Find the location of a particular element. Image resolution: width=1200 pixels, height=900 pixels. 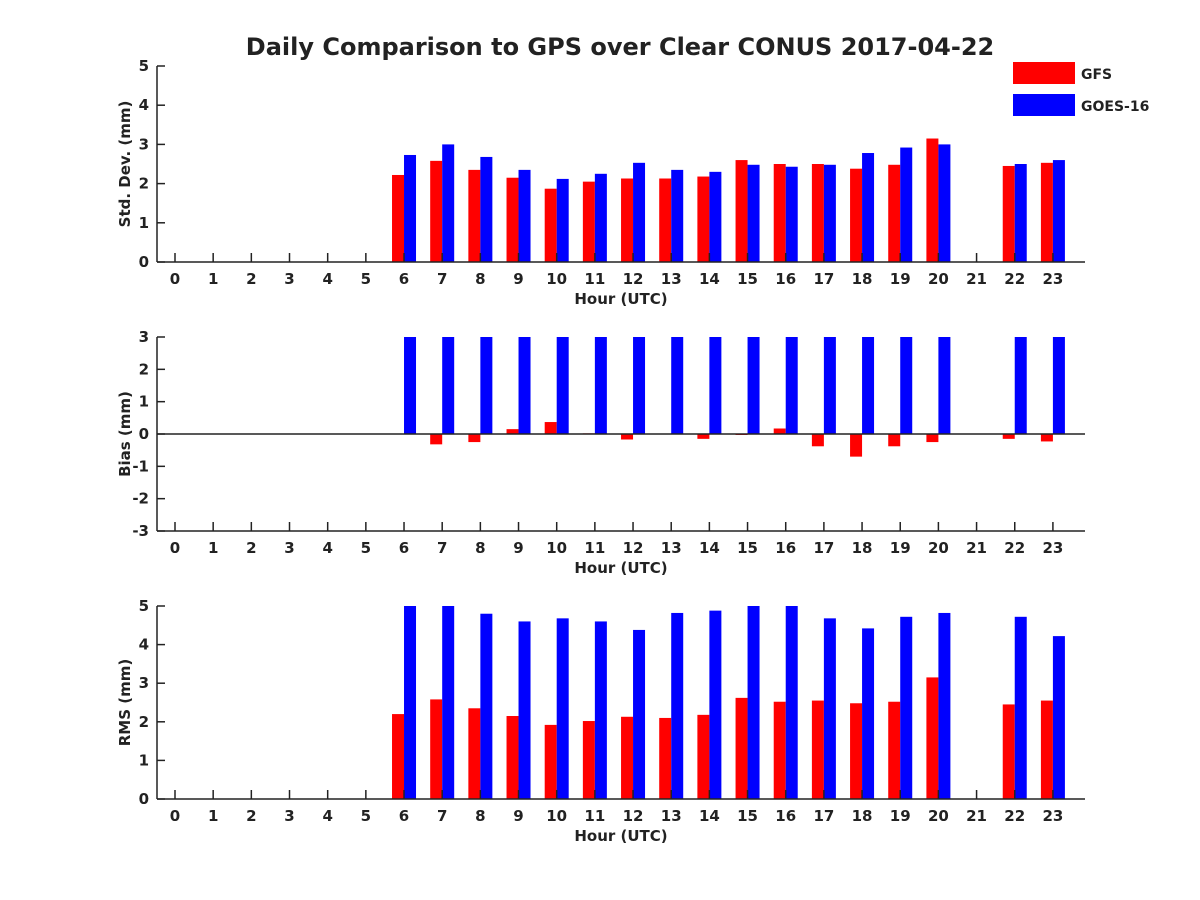

y-tick-label: -3 is located at coordinates (140, 531).